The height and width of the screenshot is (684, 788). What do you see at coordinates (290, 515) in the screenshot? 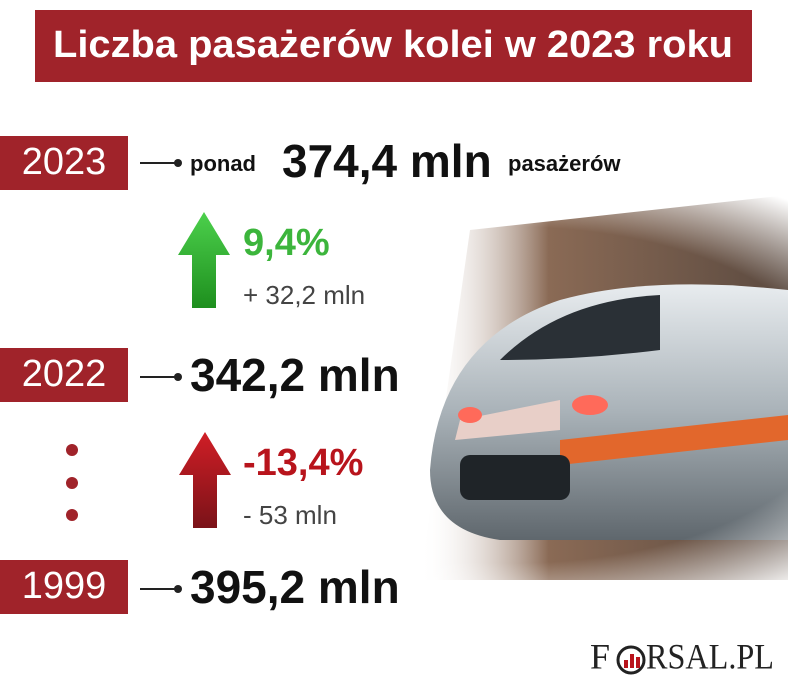
I see `amount: - 53 mln` at bounding box center [290, 515].